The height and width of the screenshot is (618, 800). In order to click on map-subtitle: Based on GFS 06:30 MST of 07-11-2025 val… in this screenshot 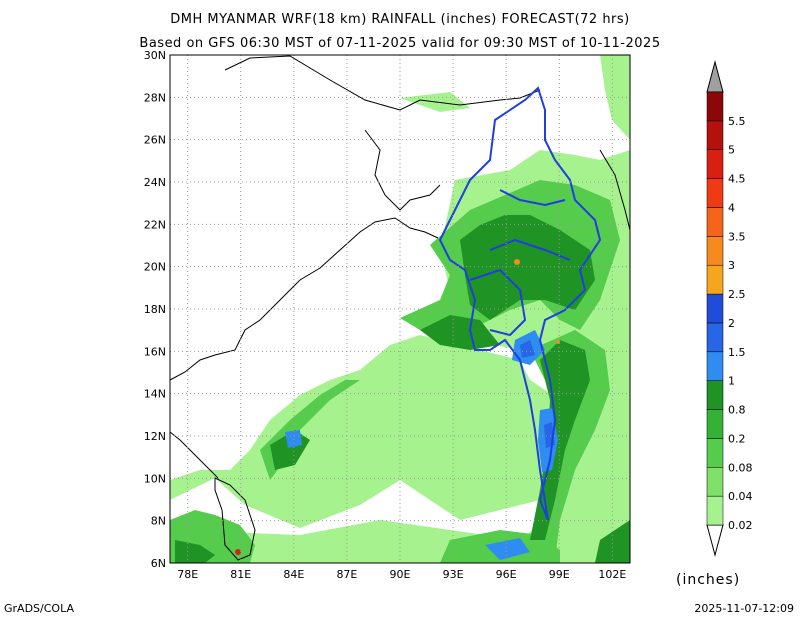, I will do `click(400, 43)`.